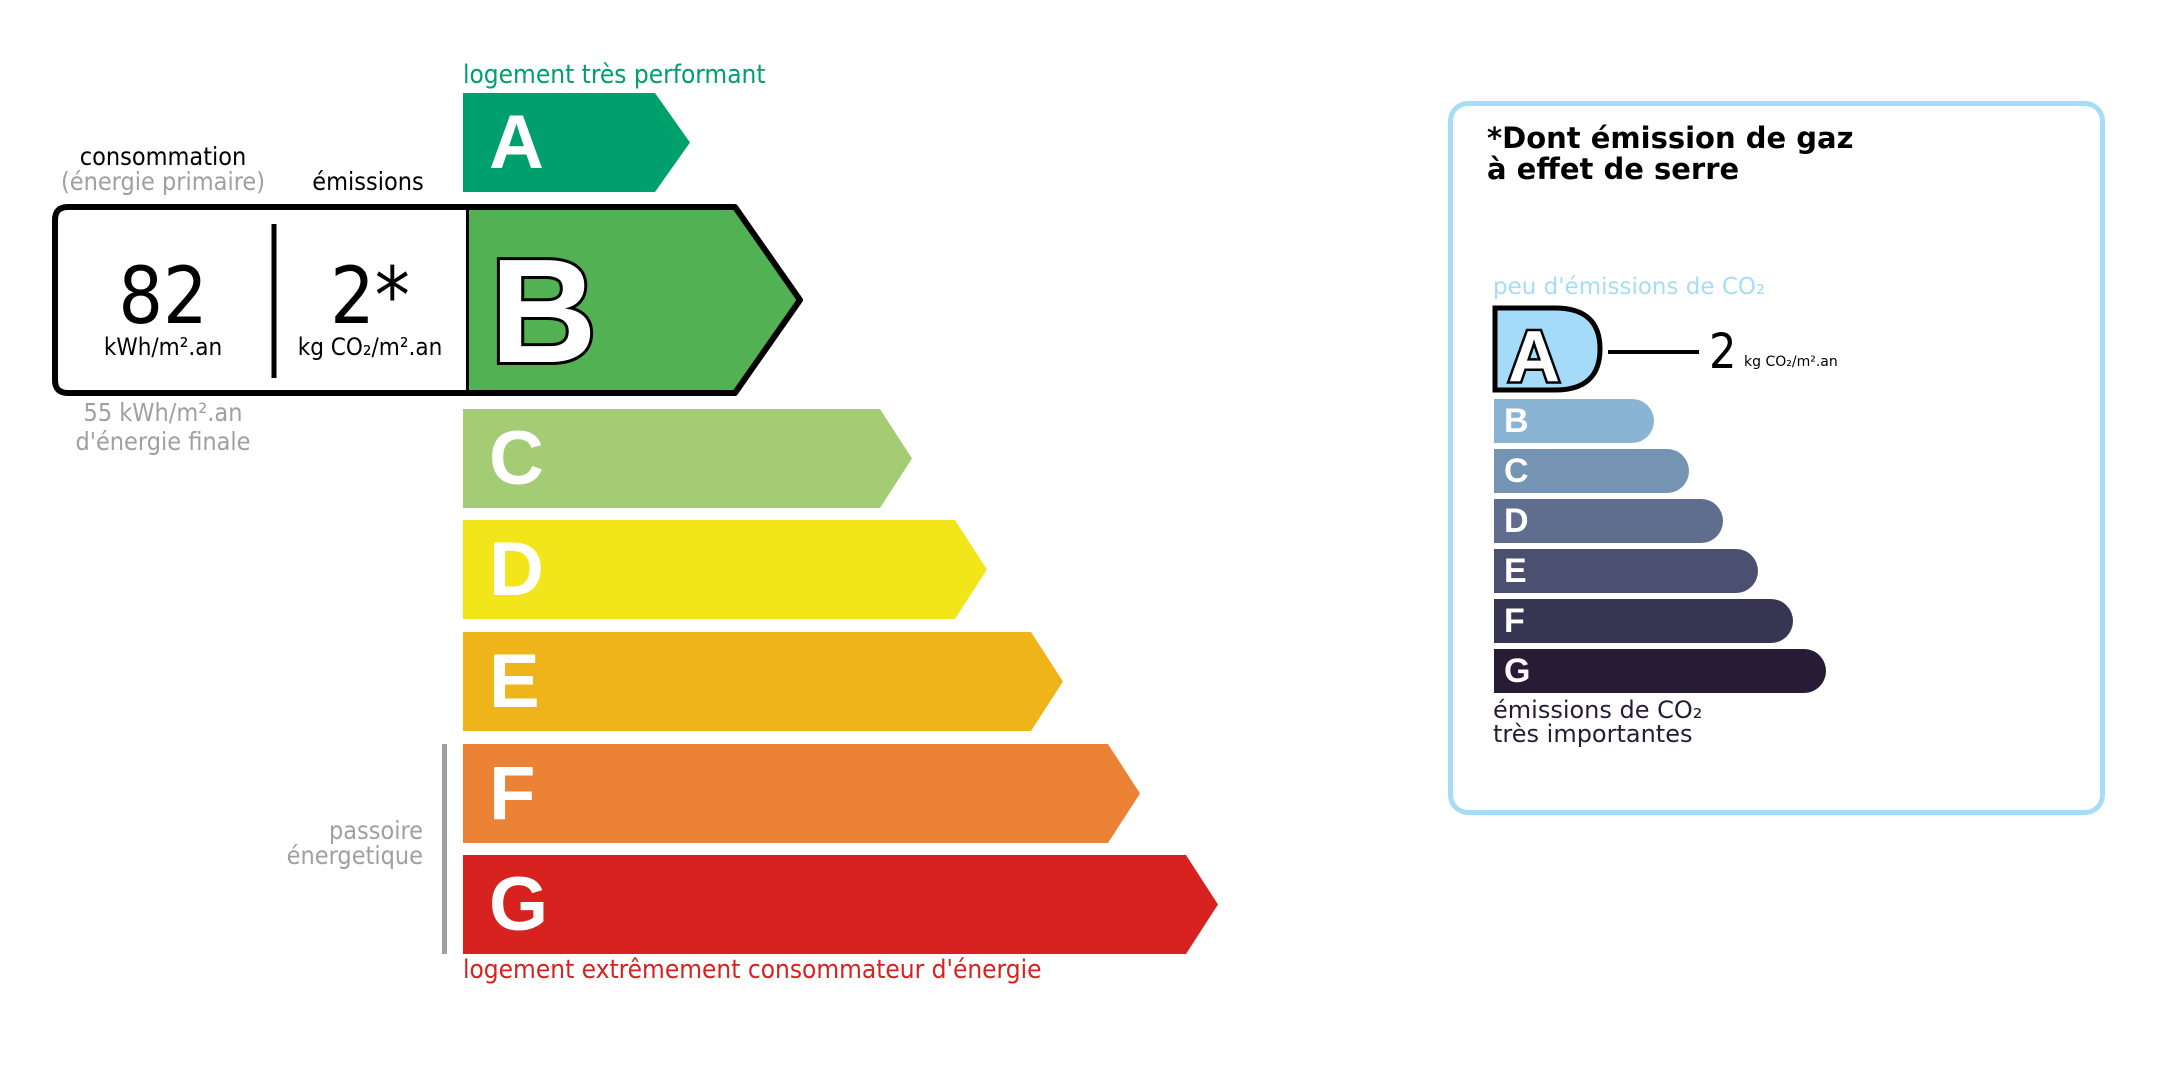  What do you see at coordinates (516, 142) in the screenshot?
I see `class-letter: A` at bounding box center [516, 142].